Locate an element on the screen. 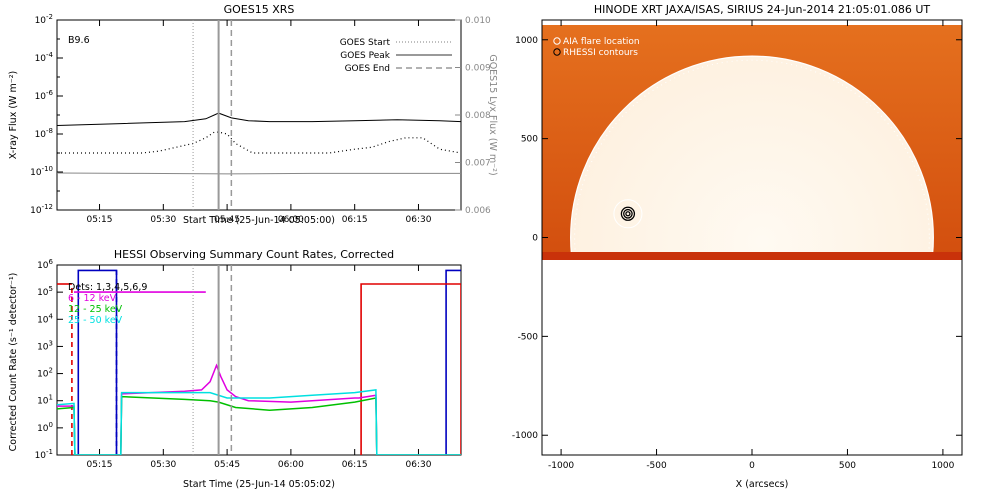  sun-disk is located at coordinates (752, 158).